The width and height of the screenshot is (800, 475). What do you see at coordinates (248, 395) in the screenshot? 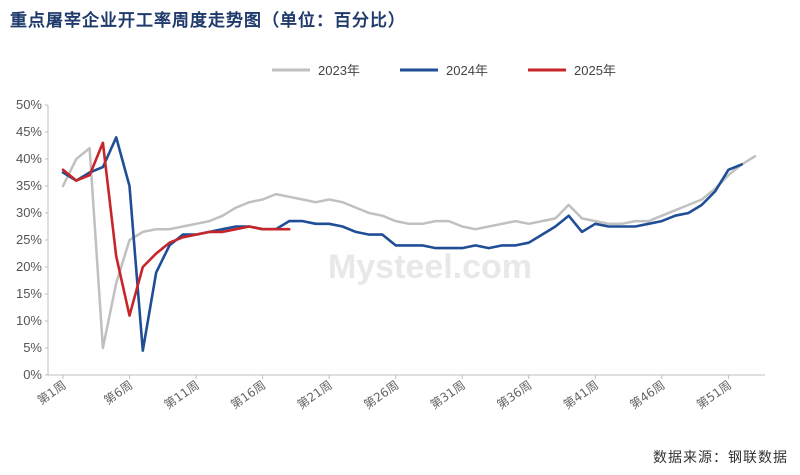
I see `x-tick-label: 第16周` at bounding box center [248, 395].